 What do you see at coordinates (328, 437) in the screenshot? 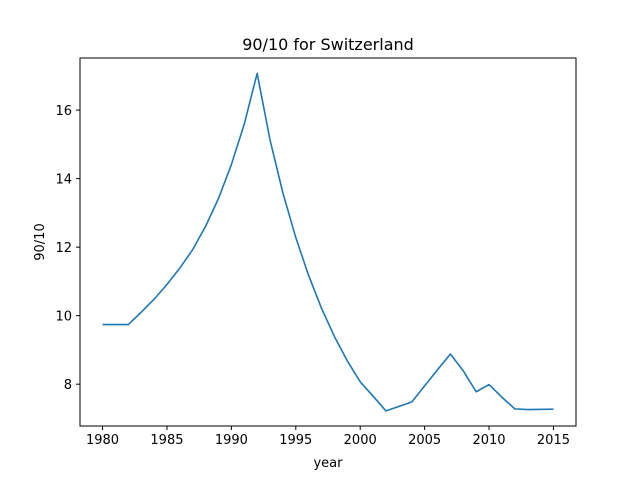
I see `x-axis: 1980 1985 1990 1995 2000 2005 2010 2015` at bounding box center [328, 437].